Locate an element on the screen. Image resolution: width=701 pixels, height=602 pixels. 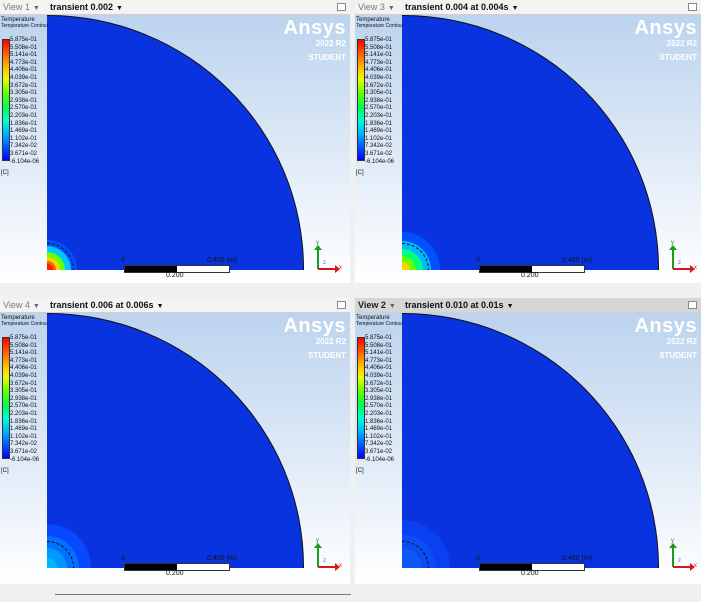
legend-tick: 5.141e-01 is located at coordinates (379, 353).